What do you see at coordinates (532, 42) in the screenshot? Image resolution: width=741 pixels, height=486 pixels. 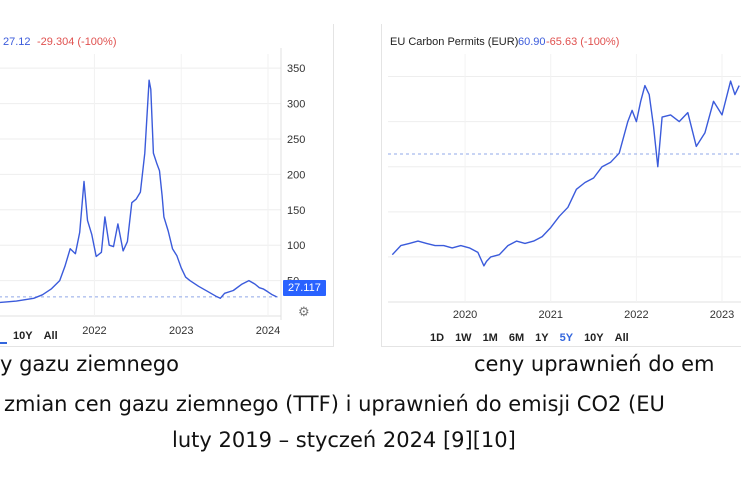 I see `eu-carbon-header-price: 60.90` at bounding box center [532, 42].